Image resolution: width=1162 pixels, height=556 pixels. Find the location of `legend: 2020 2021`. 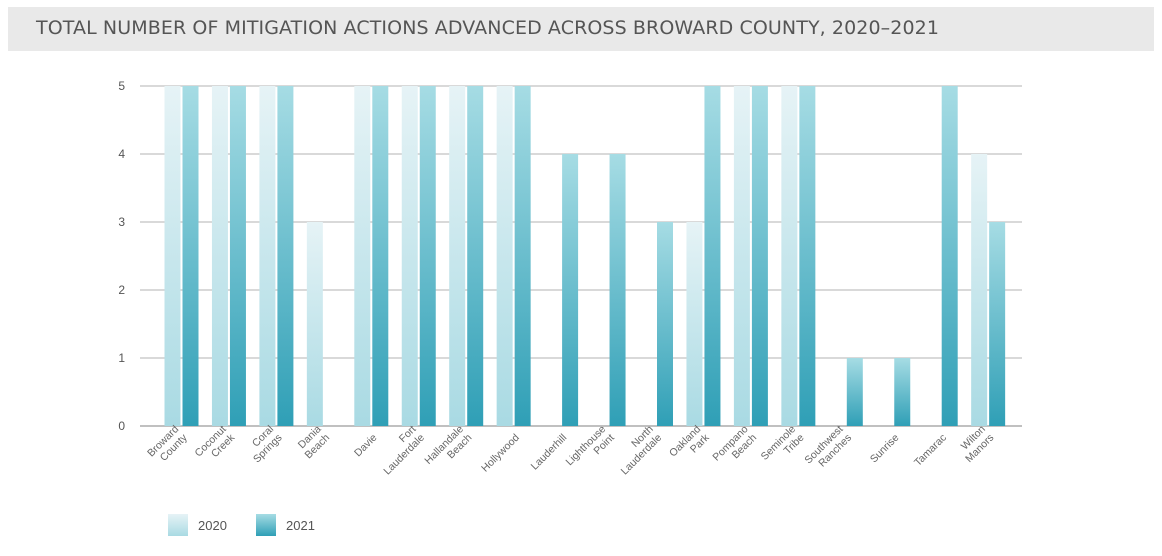

legend: 2020 2021 is located at coordinates (241, 525).